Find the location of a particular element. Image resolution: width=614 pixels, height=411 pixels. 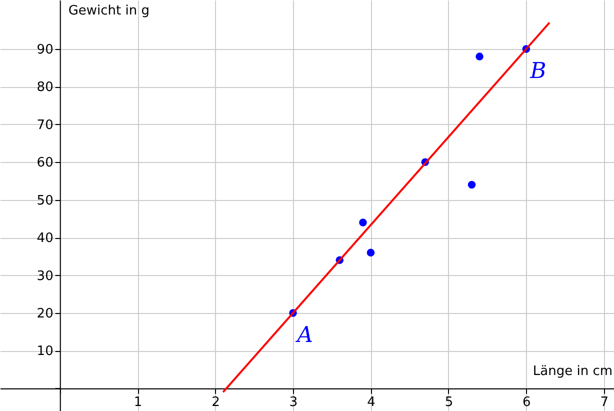

x-axis-title: Länge in cm is located at coordinates (572, 371).